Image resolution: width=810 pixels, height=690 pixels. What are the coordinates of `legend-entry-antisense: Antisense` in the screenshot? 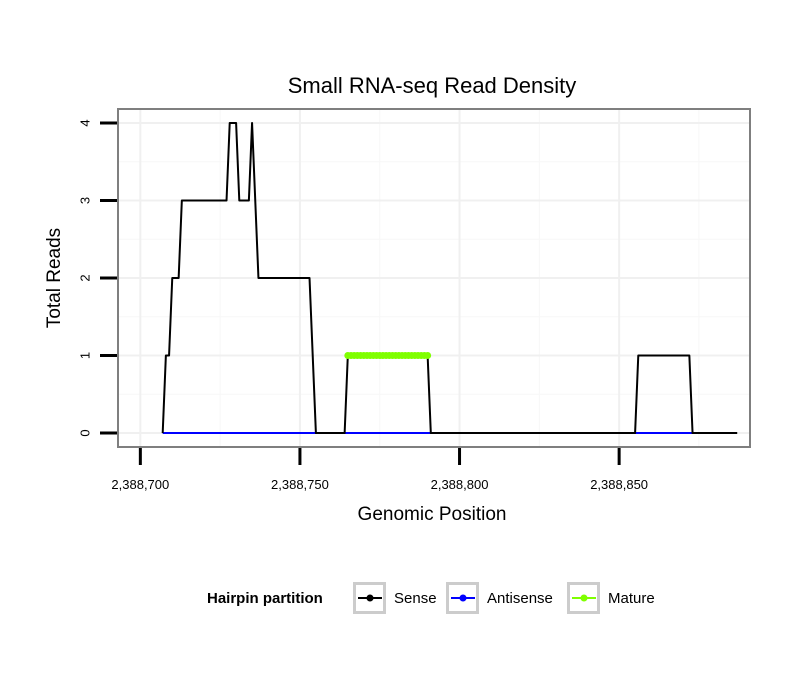 It's located at (499, 598).